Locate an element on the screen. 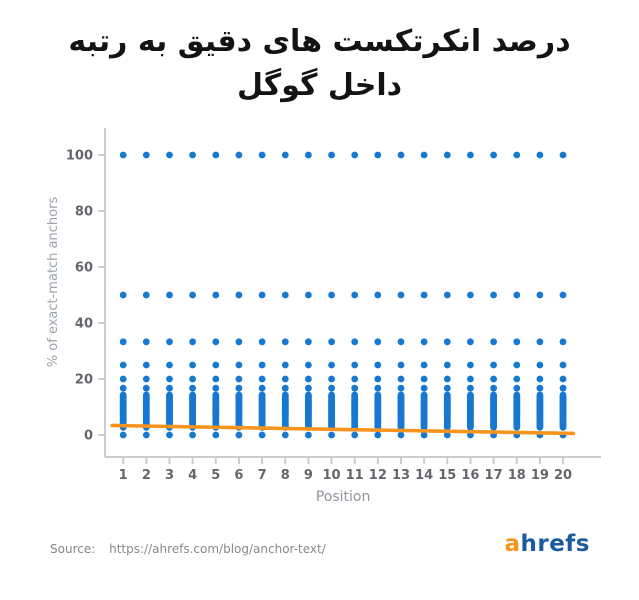 This screenshot has height=600, width=639. chart-title-line1: درصد انکرتکست های دقیق به رتبه is located at coordinates (319, 41).